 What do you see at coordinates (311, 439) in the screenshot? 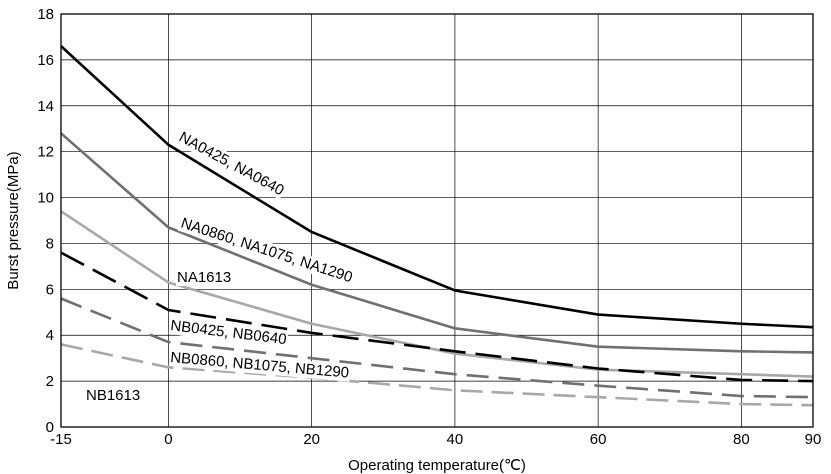
I see `x-tick-label: 20` at bounding box center [311, 439].